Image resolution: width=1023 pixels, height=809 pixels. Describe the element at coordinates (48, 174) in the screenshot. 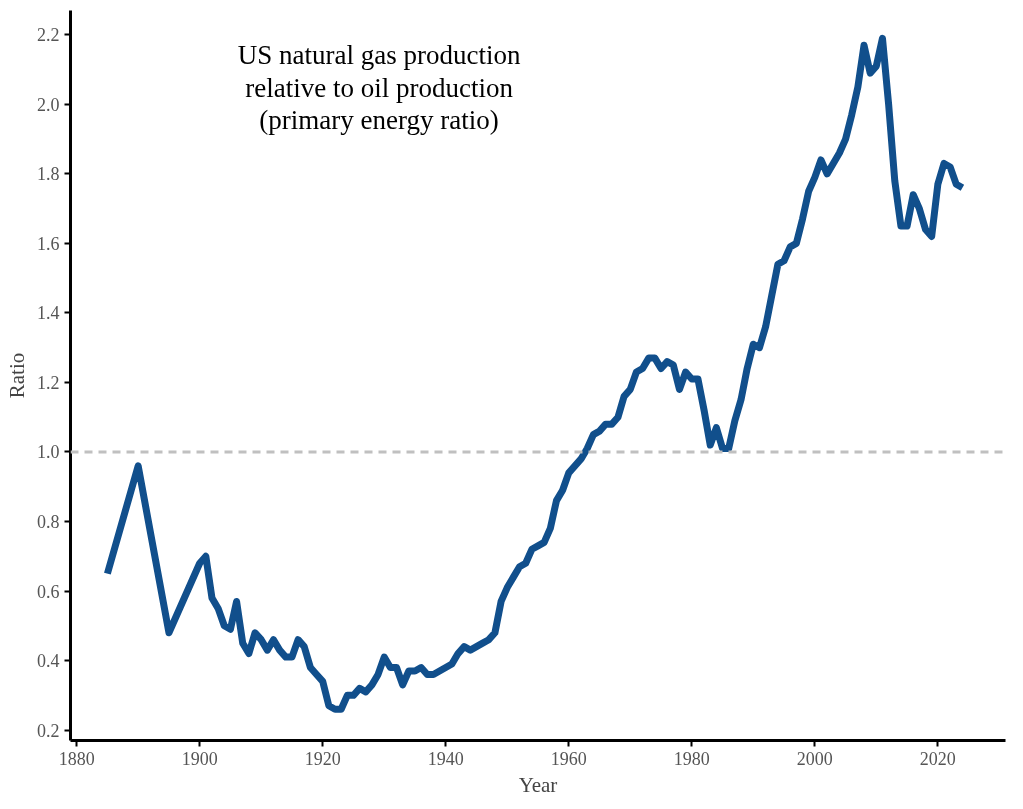

I see `y-tick-label: 1.8` at that location.